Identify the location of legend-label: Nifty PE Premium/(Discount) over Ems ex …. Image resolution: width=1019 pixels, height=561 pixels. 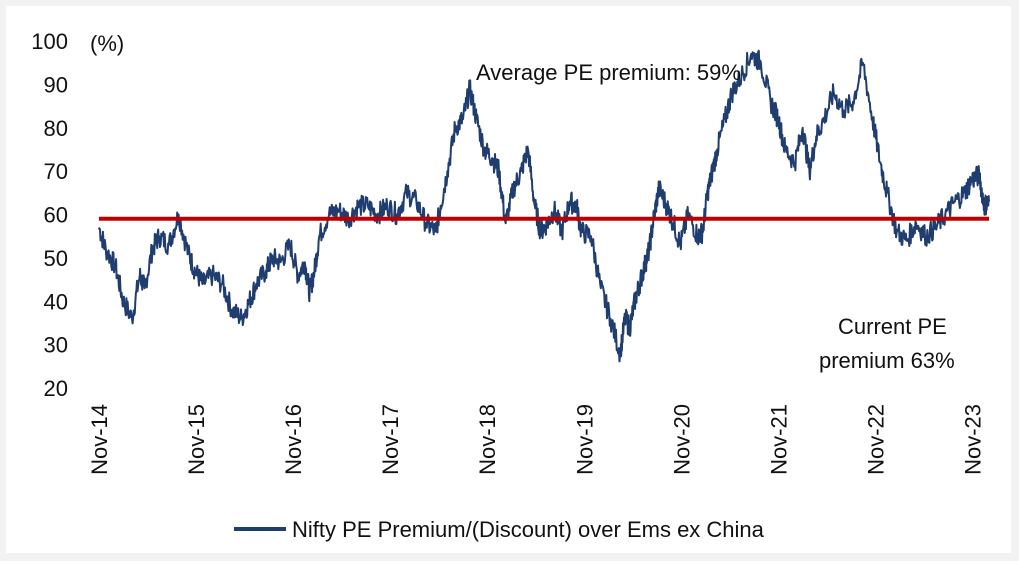
(528, 529).